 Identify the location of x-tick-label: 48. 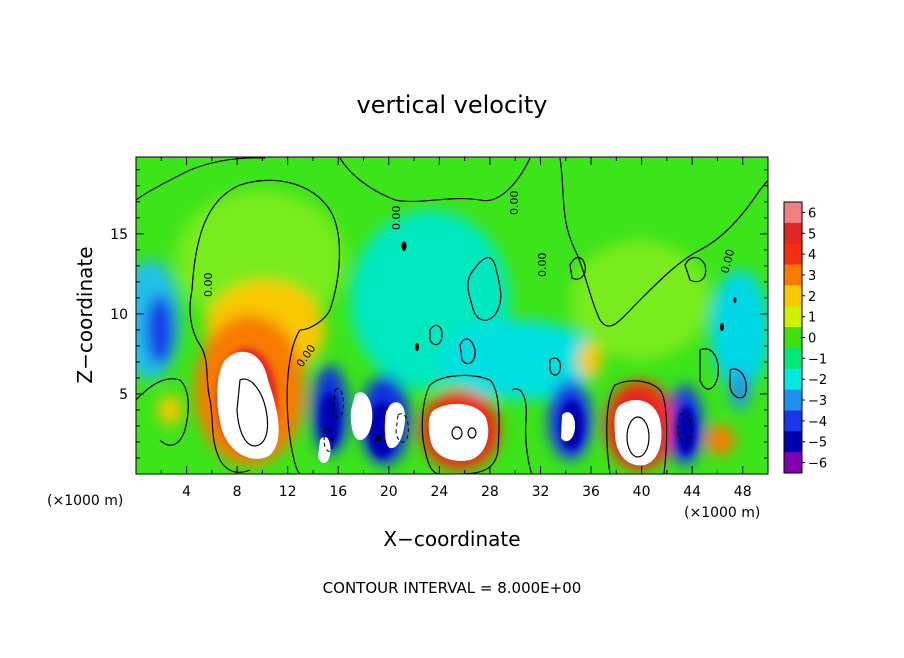
(743, 492).